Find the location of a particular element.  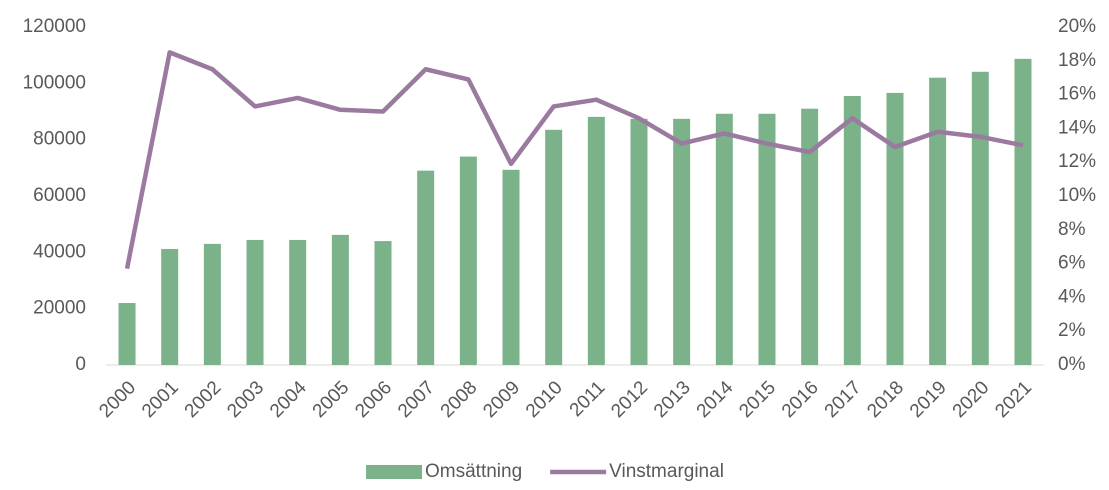

x-tick-label: 2009 is located at coordinates (501, 399).